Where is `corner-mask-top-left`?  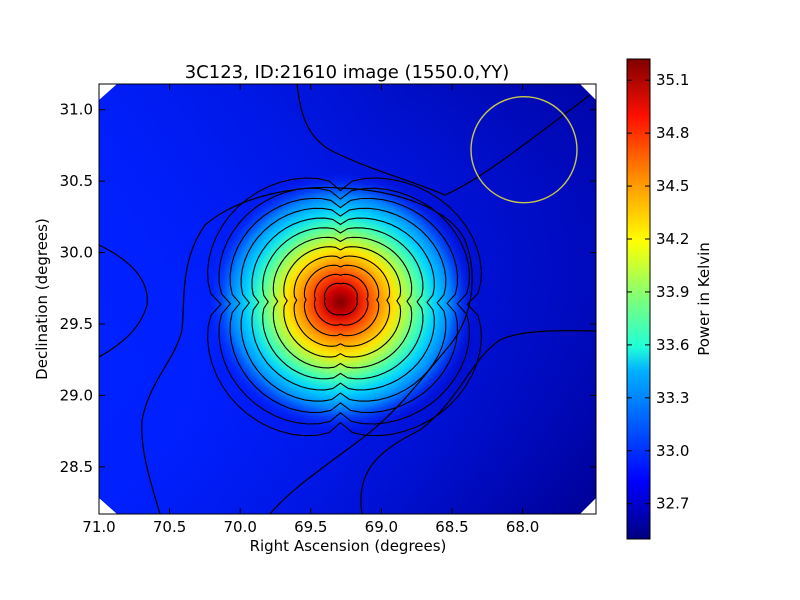 corner-mask-top-left is located at coordinates (108, 92).